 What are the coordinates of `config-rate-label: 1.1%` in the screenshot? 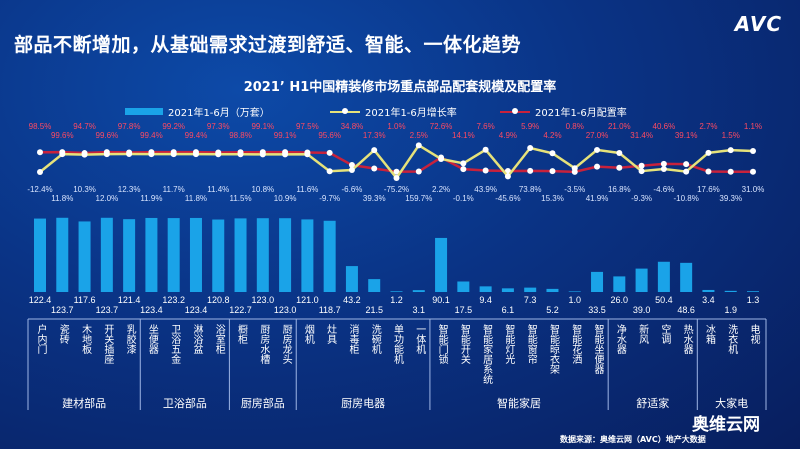 It's located at (753, 126).